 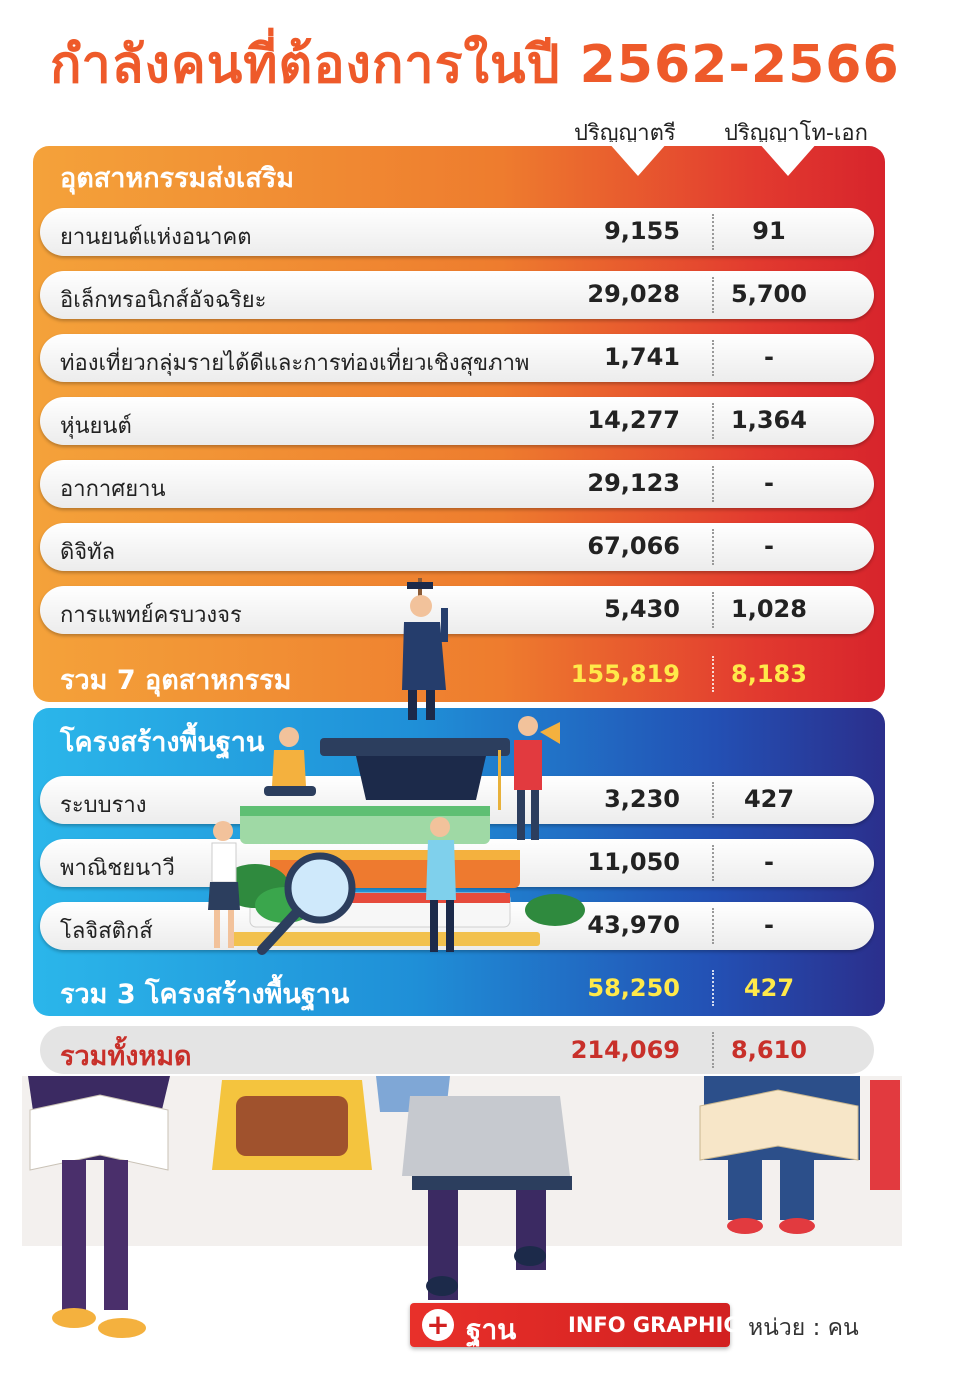 I want to click on graduate-value: 5,700, so click(x=769, y=294).